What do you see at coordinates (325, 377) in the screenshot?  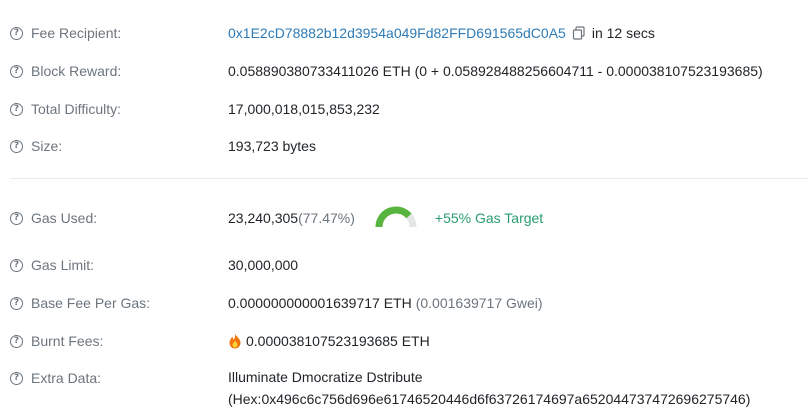 I see `extra-data-text: Illuminate Dmocratize Dstribute` at bounding box center [325, 377].